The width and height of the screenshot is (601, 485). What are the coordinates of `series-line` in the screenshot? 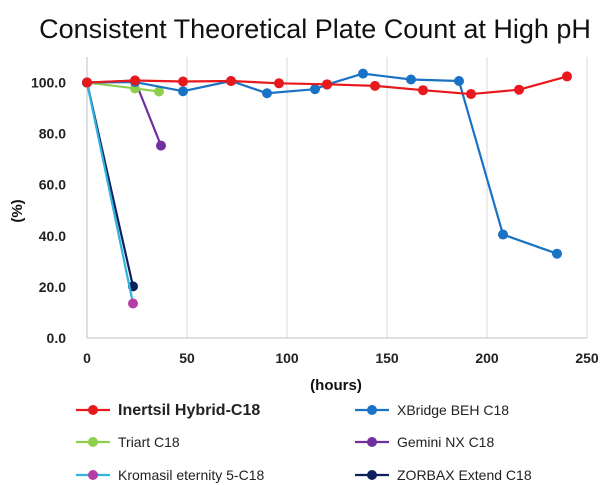 It's located at (110, 193).